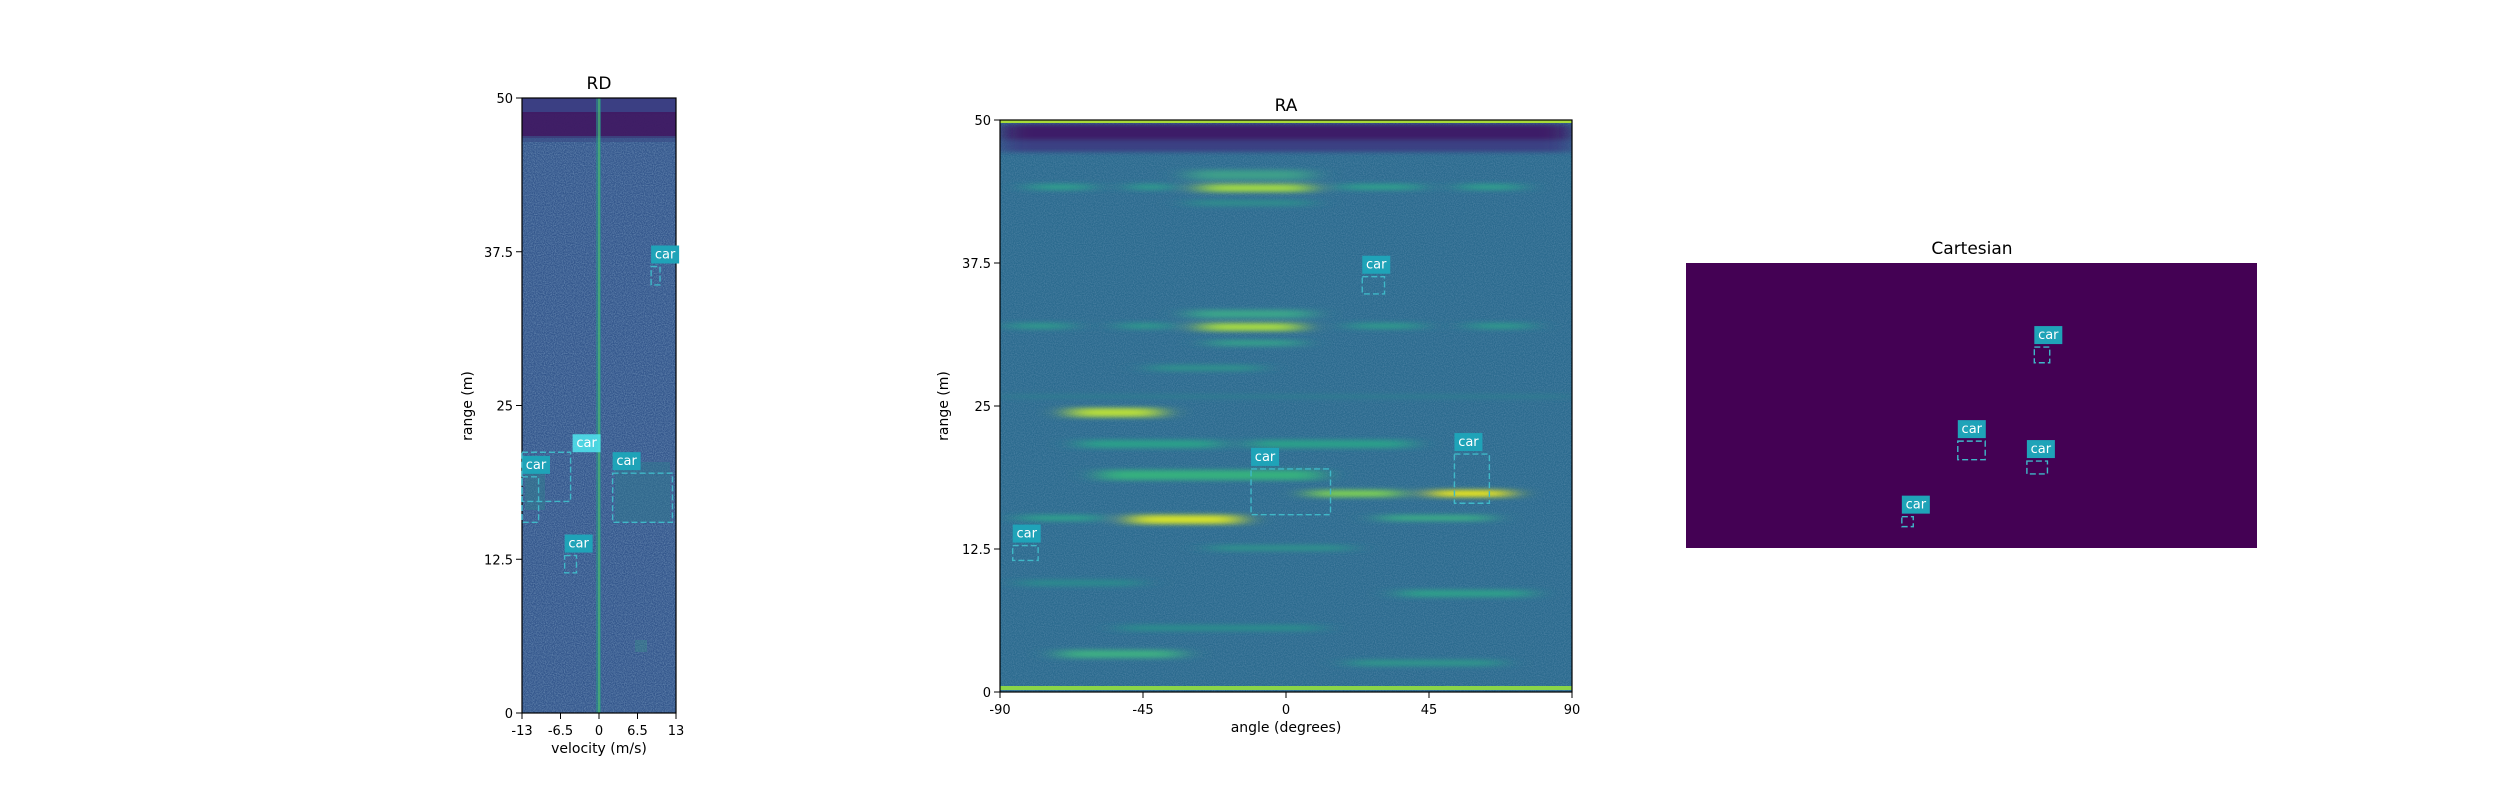  I want to click on ra-y-tick-label: 37.5, so click(976, 264).